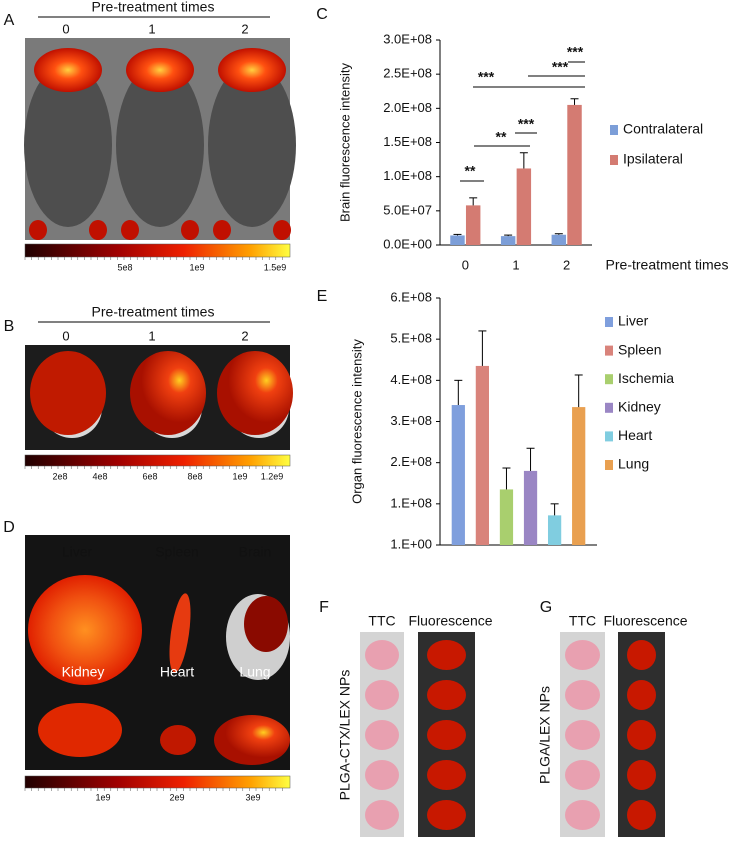 Image resolution: width=736 pixels, height=844 pixels. What do you see at coordinates (80, 730) in the screenshot?
I see `kidney` at bounding box center [80, 730].